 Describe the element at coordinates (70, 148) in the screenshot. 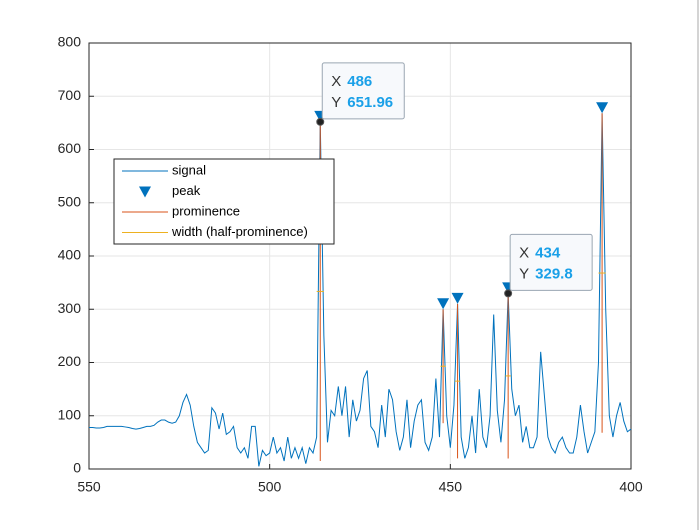

I see `y-tick-label: 600` at that location.